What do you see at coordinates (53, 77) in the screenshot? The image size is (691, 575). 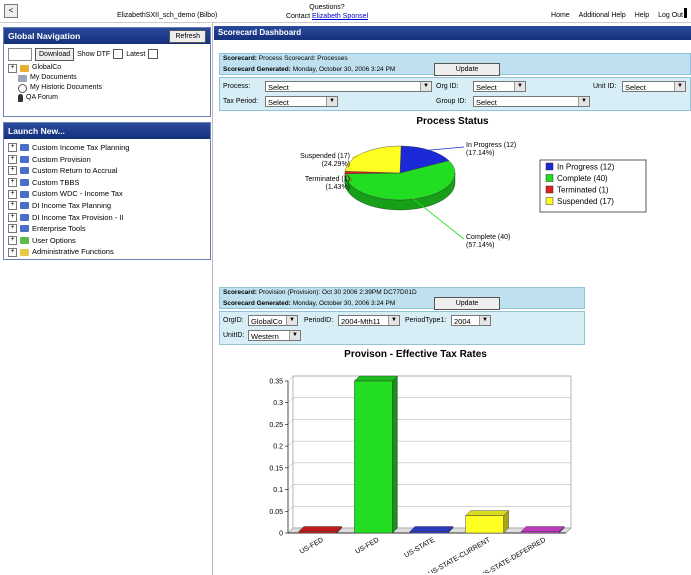 I see `tree-item-label: My Documents` at bounding box center [53, 77].